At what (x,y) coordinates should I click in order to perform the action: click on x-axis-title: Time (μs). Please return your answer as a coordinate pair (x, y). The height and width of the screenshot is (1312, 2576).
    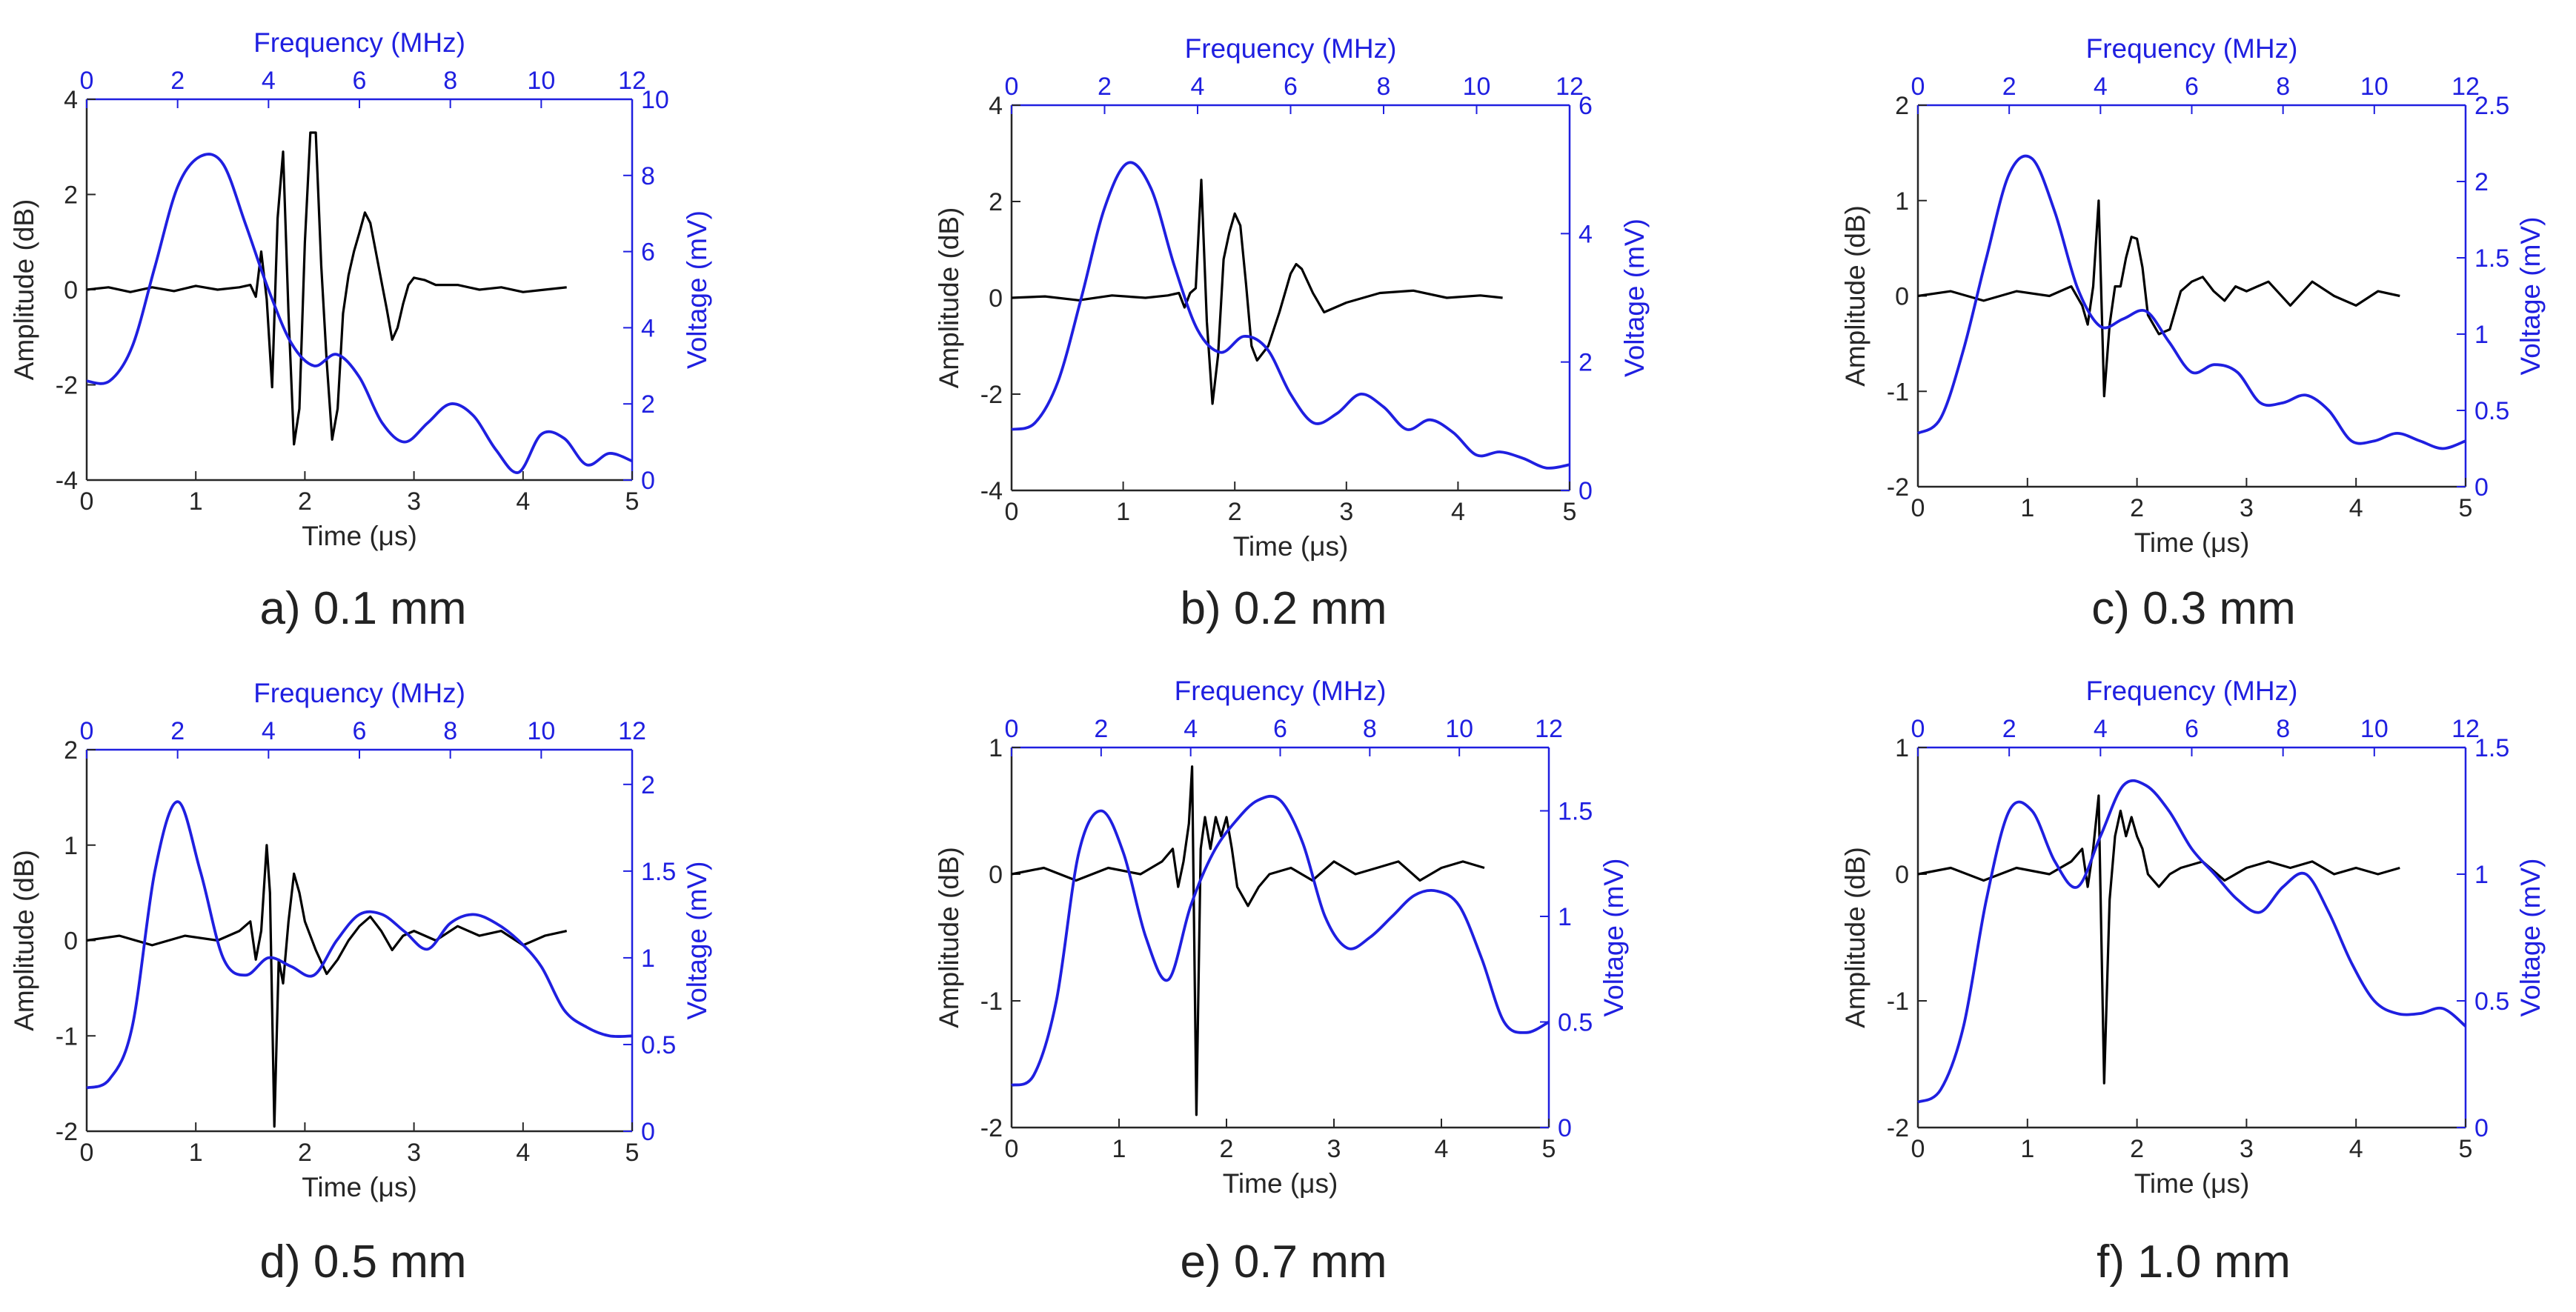
    Looking at the image, I should click on (1280, 1183).